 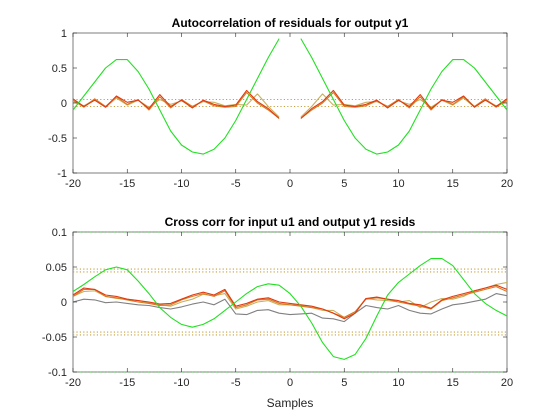 What do you see at coordinates (54, 338) in the screenshot?
I see `y-tick-label: -0.05` at bounding box center [54, 338].